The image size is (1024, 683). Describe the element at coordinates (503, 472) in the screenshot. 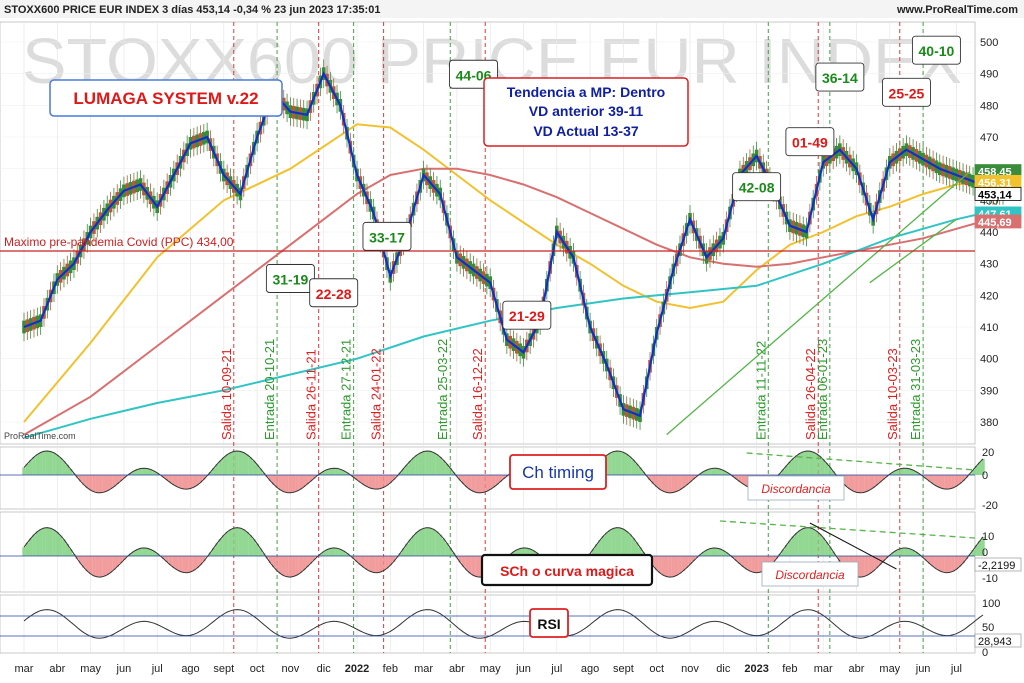

I see `ch-timing-line` at that location.